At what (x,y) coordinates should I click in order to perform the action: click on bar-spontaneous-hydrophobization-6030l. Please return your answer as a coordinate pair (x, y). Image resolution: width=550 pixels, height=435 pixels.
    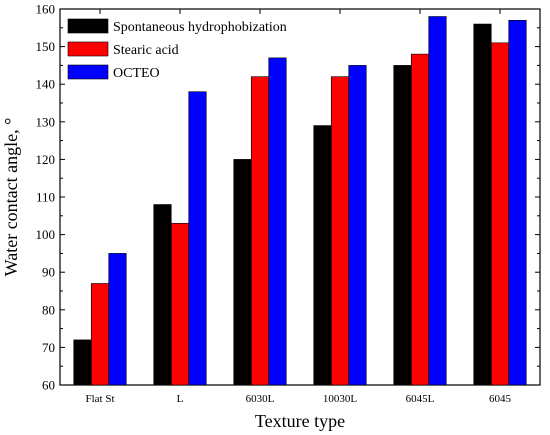
    Looking at the image, I should click on (242, 272).